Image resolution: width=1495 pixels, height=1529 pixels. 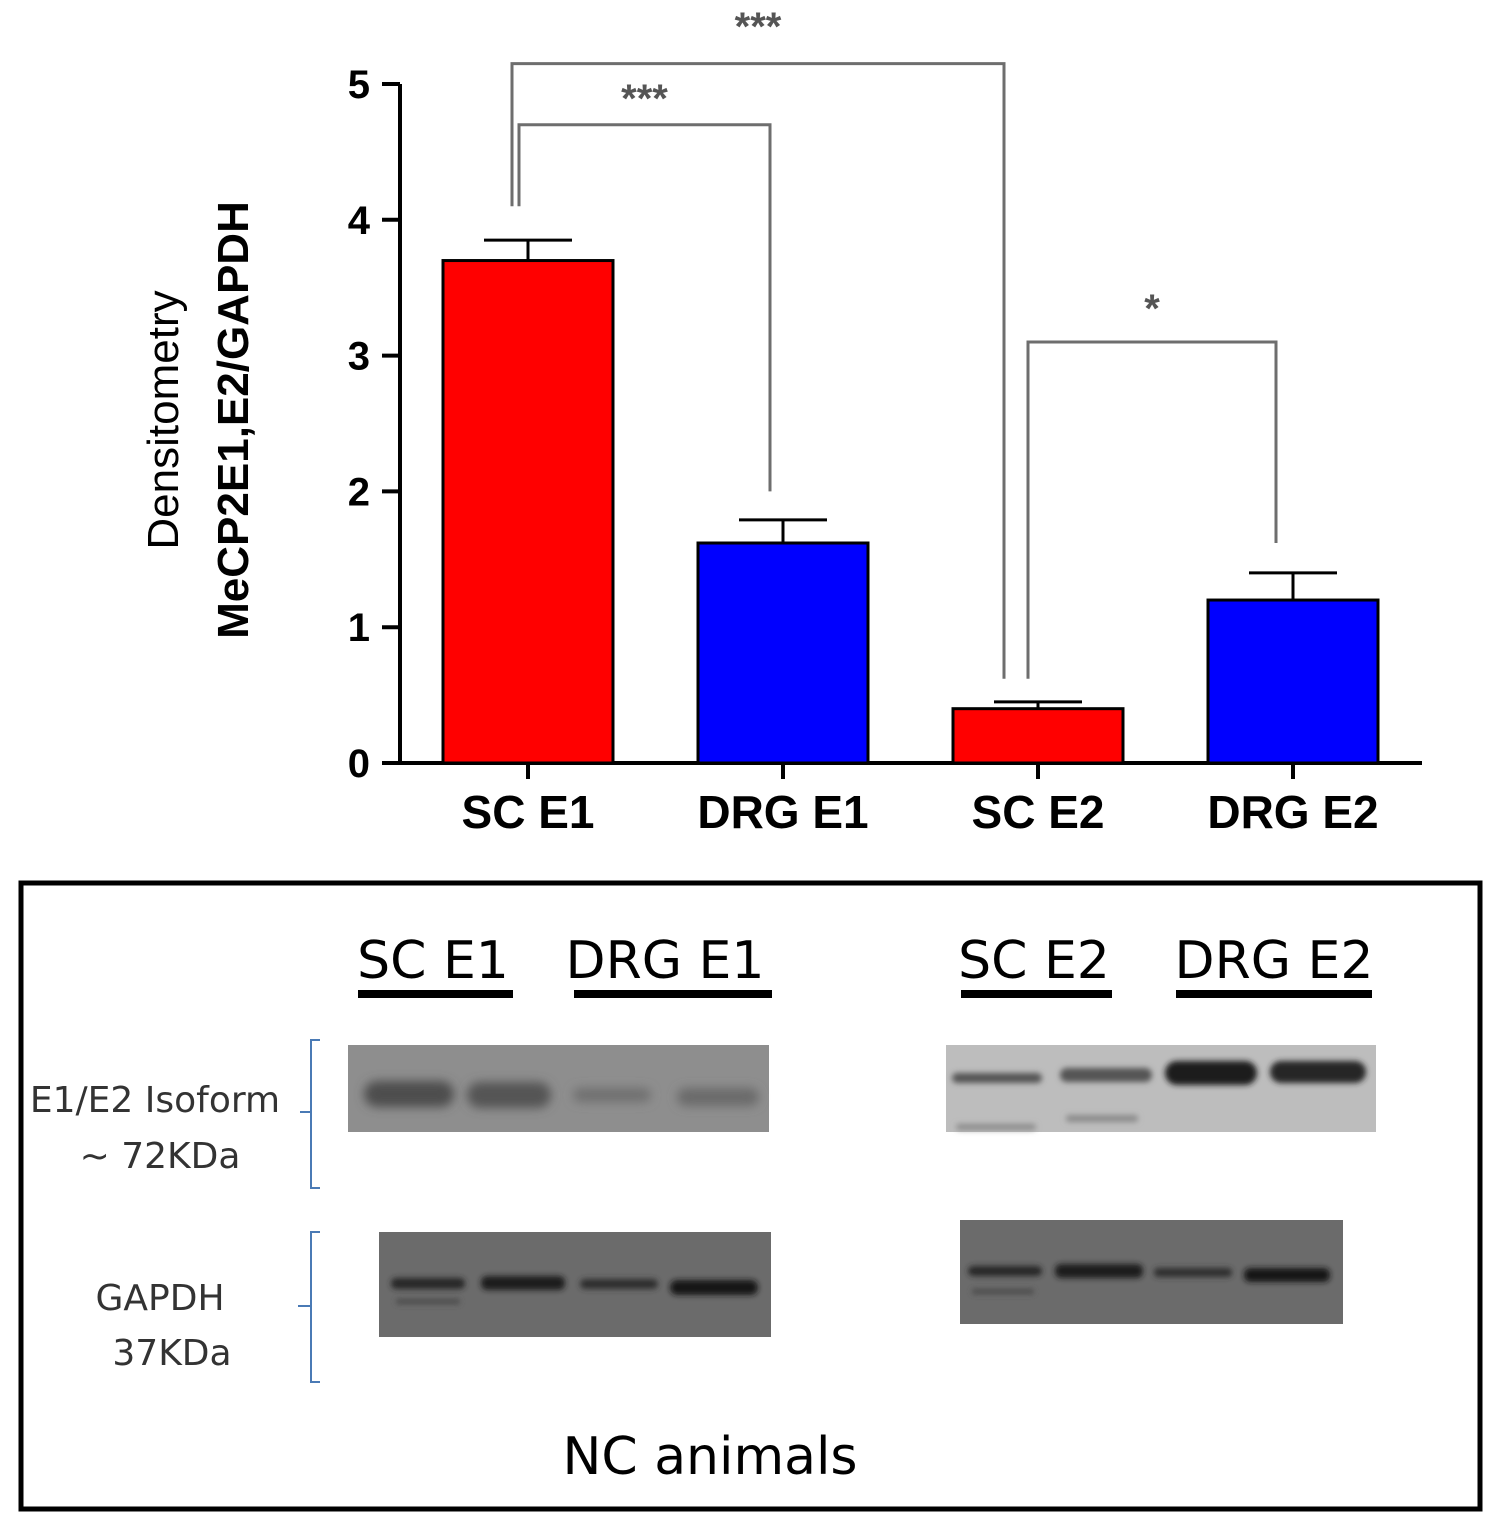 What do you see at coordinates (911, 799) in the screenshot?
I see `x-axis: SC E1 DRG E1 SC E2 DRG E2` at bounding box center [911, 799].